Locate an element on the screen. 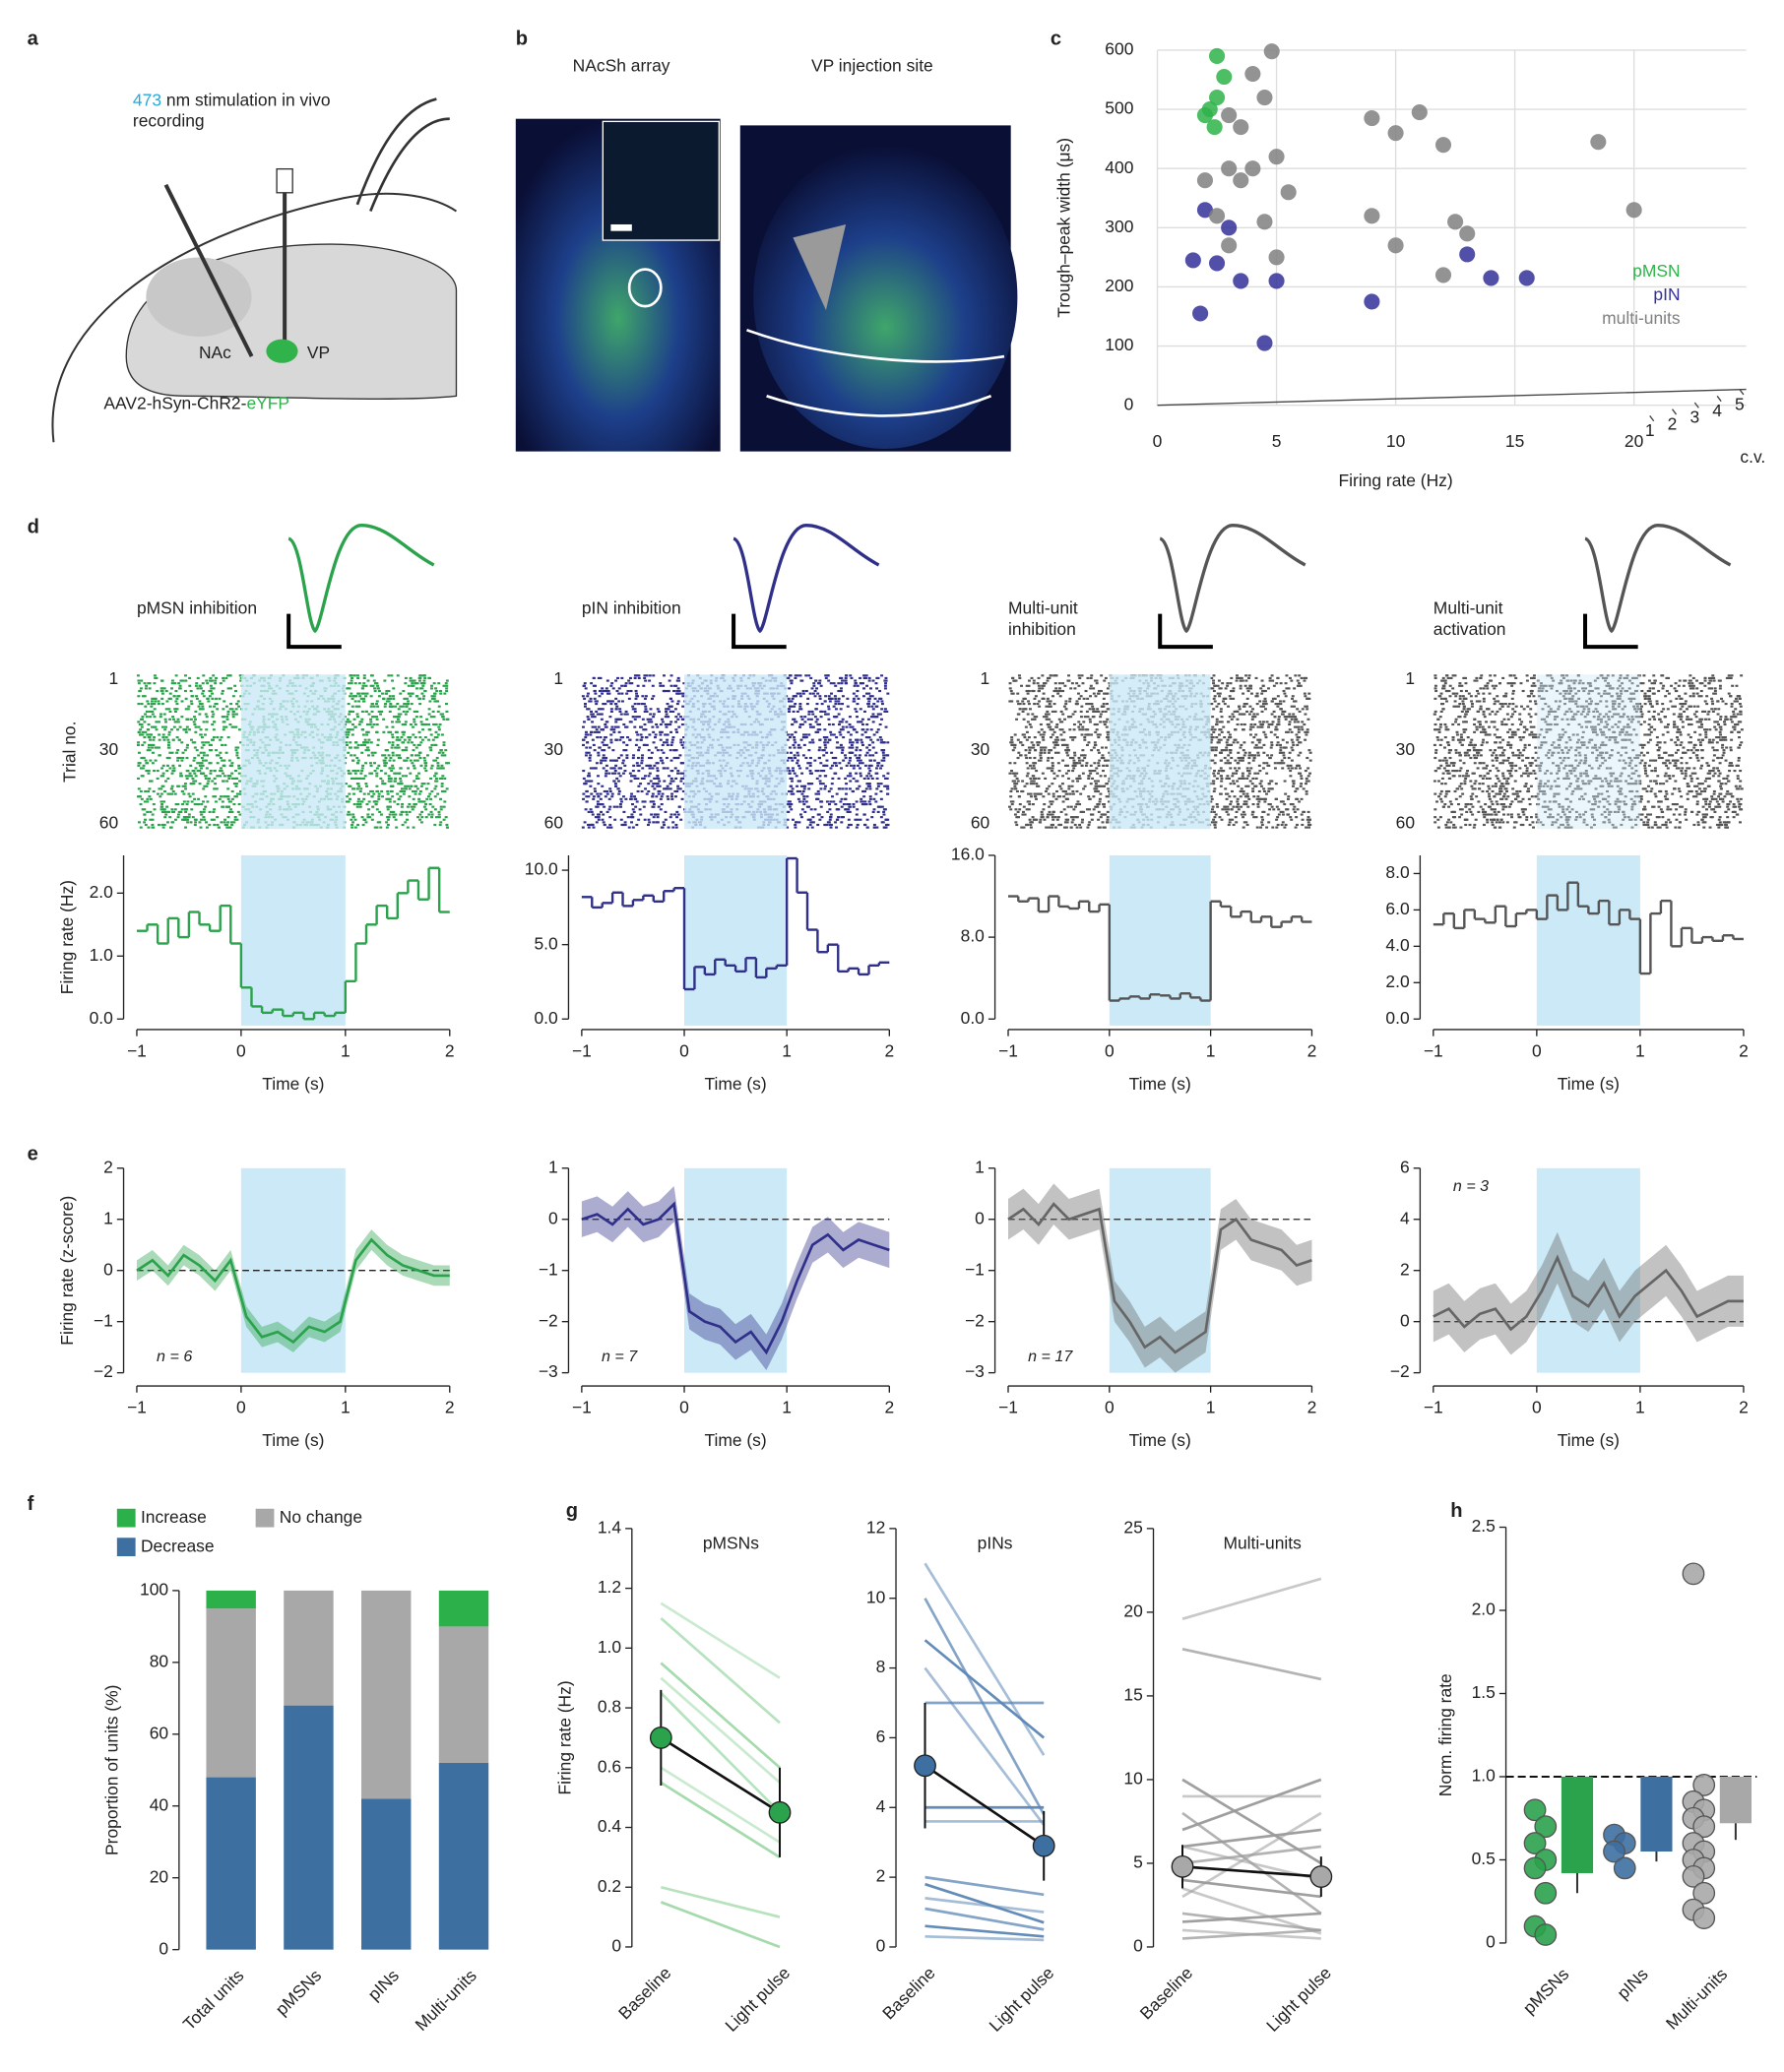 The image size is (1784, 2072). y-tick-label: 100 is located at coordinates (1119, 344).